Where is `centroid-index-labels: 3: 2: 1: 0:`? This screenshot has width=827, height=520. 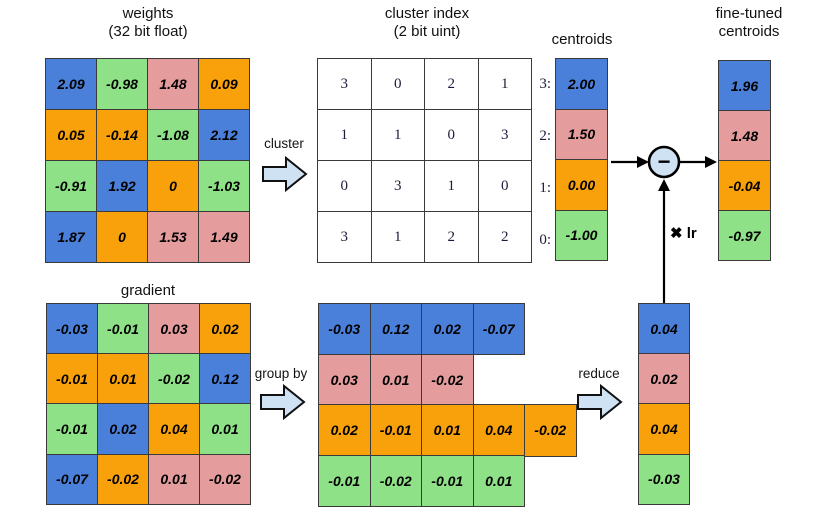
centroid-index-labels: 3: 2: 1: 0: is located at coordinates (539, 162).